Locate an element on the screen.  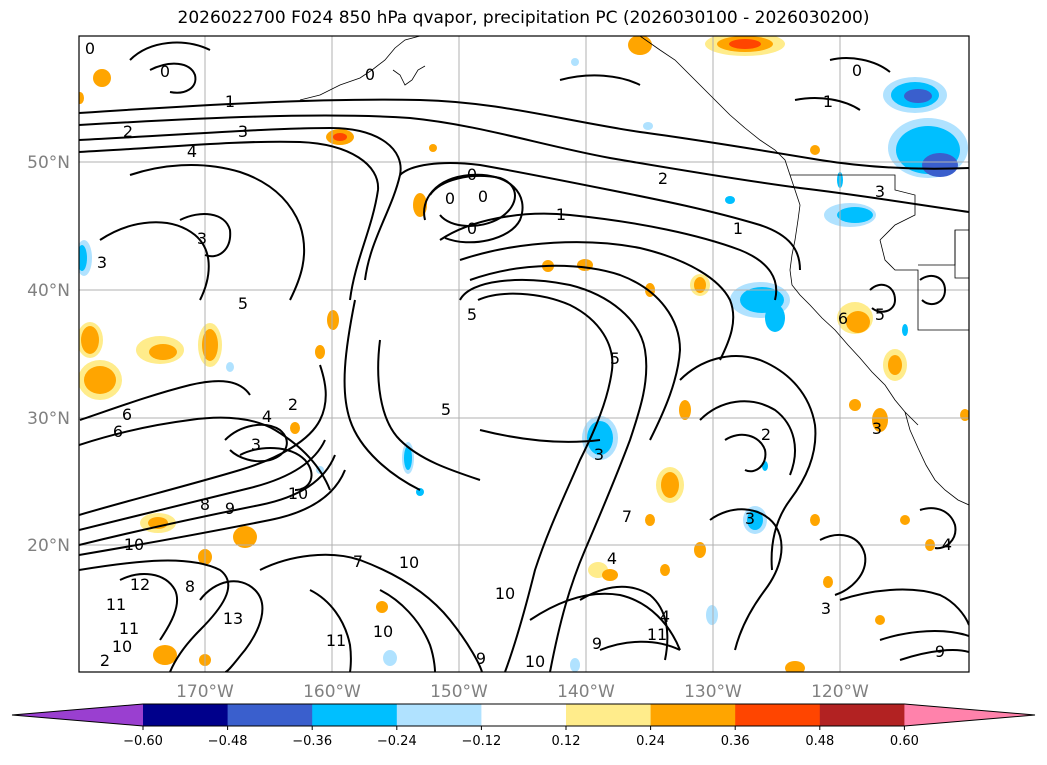
latitude-labels: 50°N 40°N 30°N 20°N is located at coordinates (48, 354).